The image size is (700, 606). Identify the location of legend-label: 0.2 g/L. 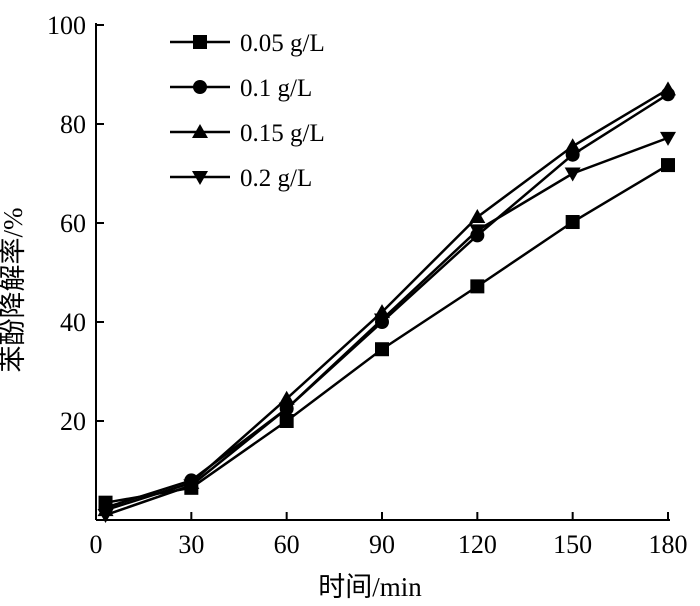
(276, 178).